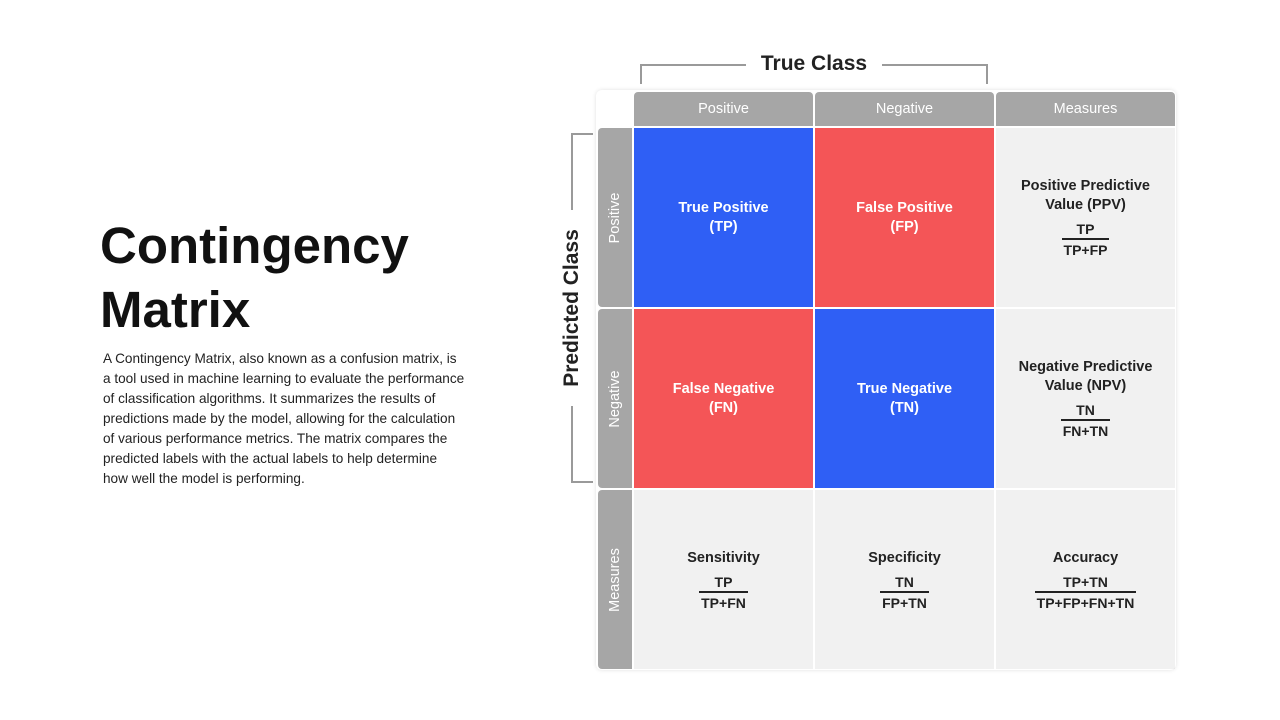 The width and height of the screenshot is (1280, 720). Describe the element at coordinates (1085, 186) in the screenshot. I see `cell-name: Positive Predictive` at that location.